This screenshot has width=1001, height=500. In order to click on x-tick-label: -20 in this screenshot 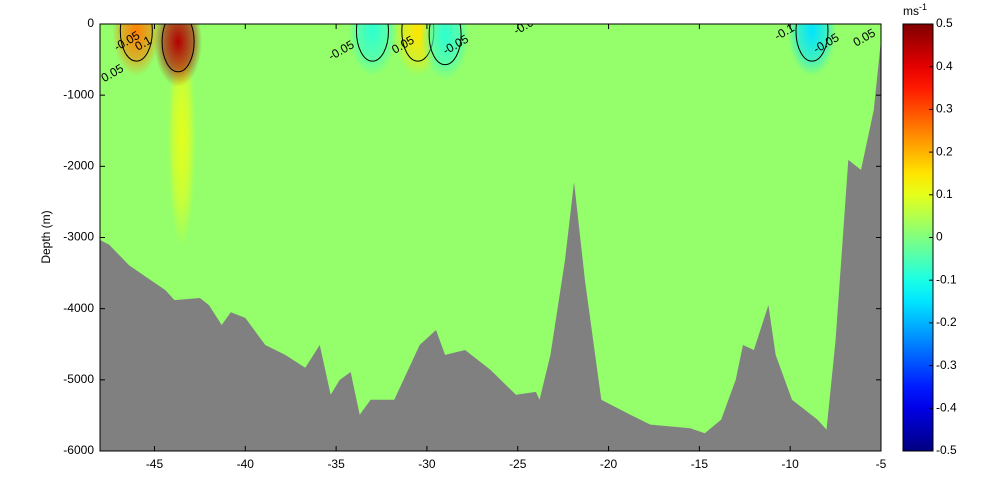, I will do `click(609, 464)`.